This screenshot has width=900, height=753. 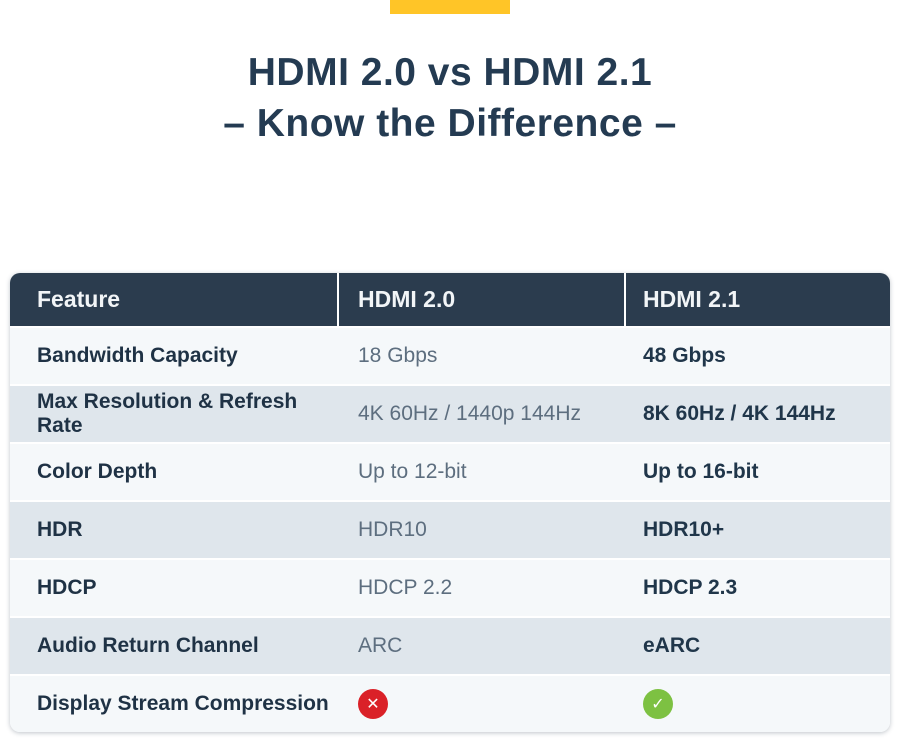 I want to click on hdmi-2-0-value: HDCP 2.2, so click(x=405, y=587).